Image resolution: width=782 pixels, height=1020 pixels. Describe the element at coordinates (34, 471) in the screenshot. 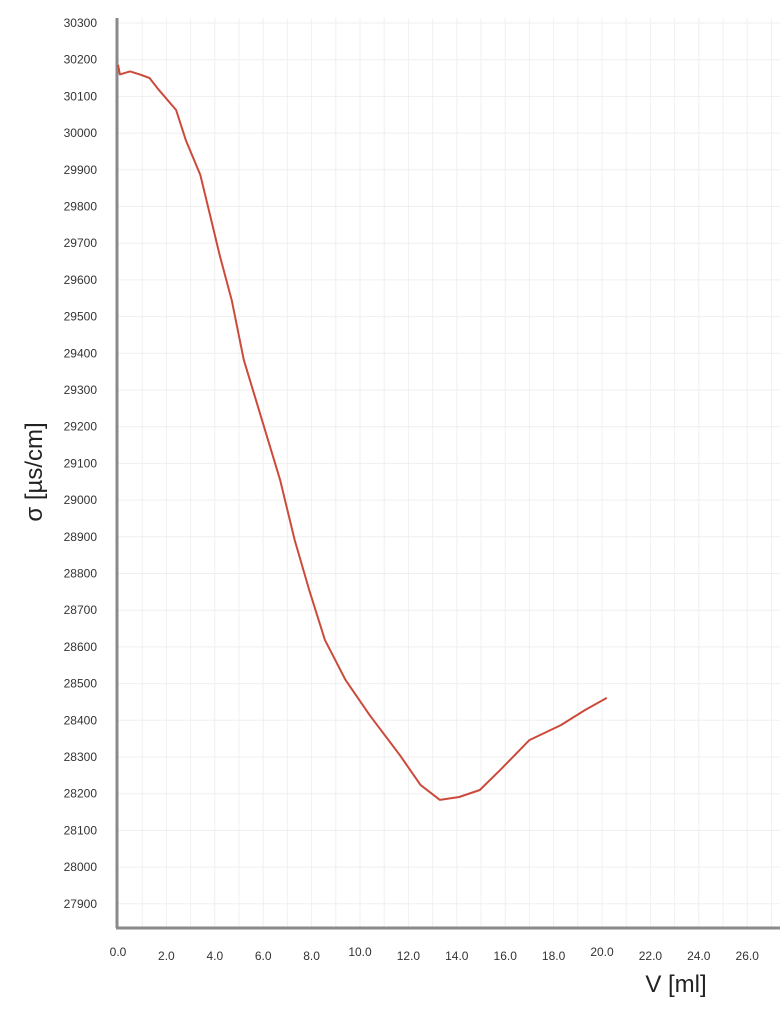

I see `y-axis-label: σ [µs/cm]` at that location.